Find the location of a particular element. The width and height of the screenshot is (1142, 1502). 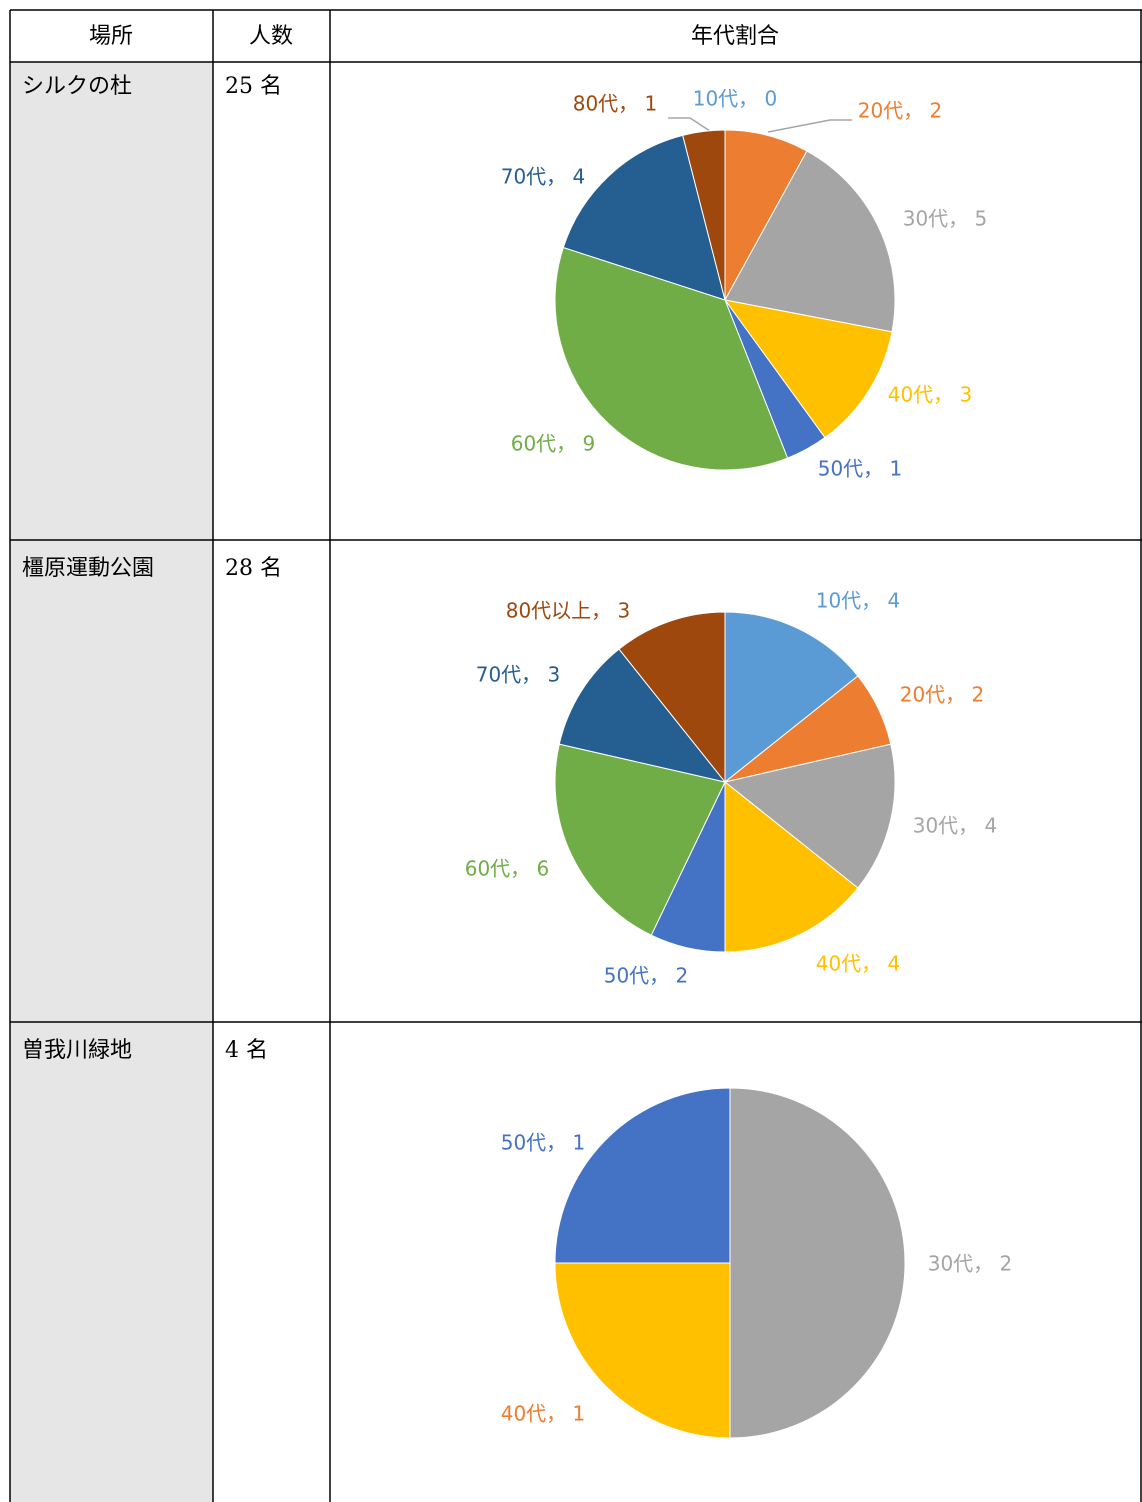

place-cell: 曽我川緑地 is located at coordinates (77, 1050).